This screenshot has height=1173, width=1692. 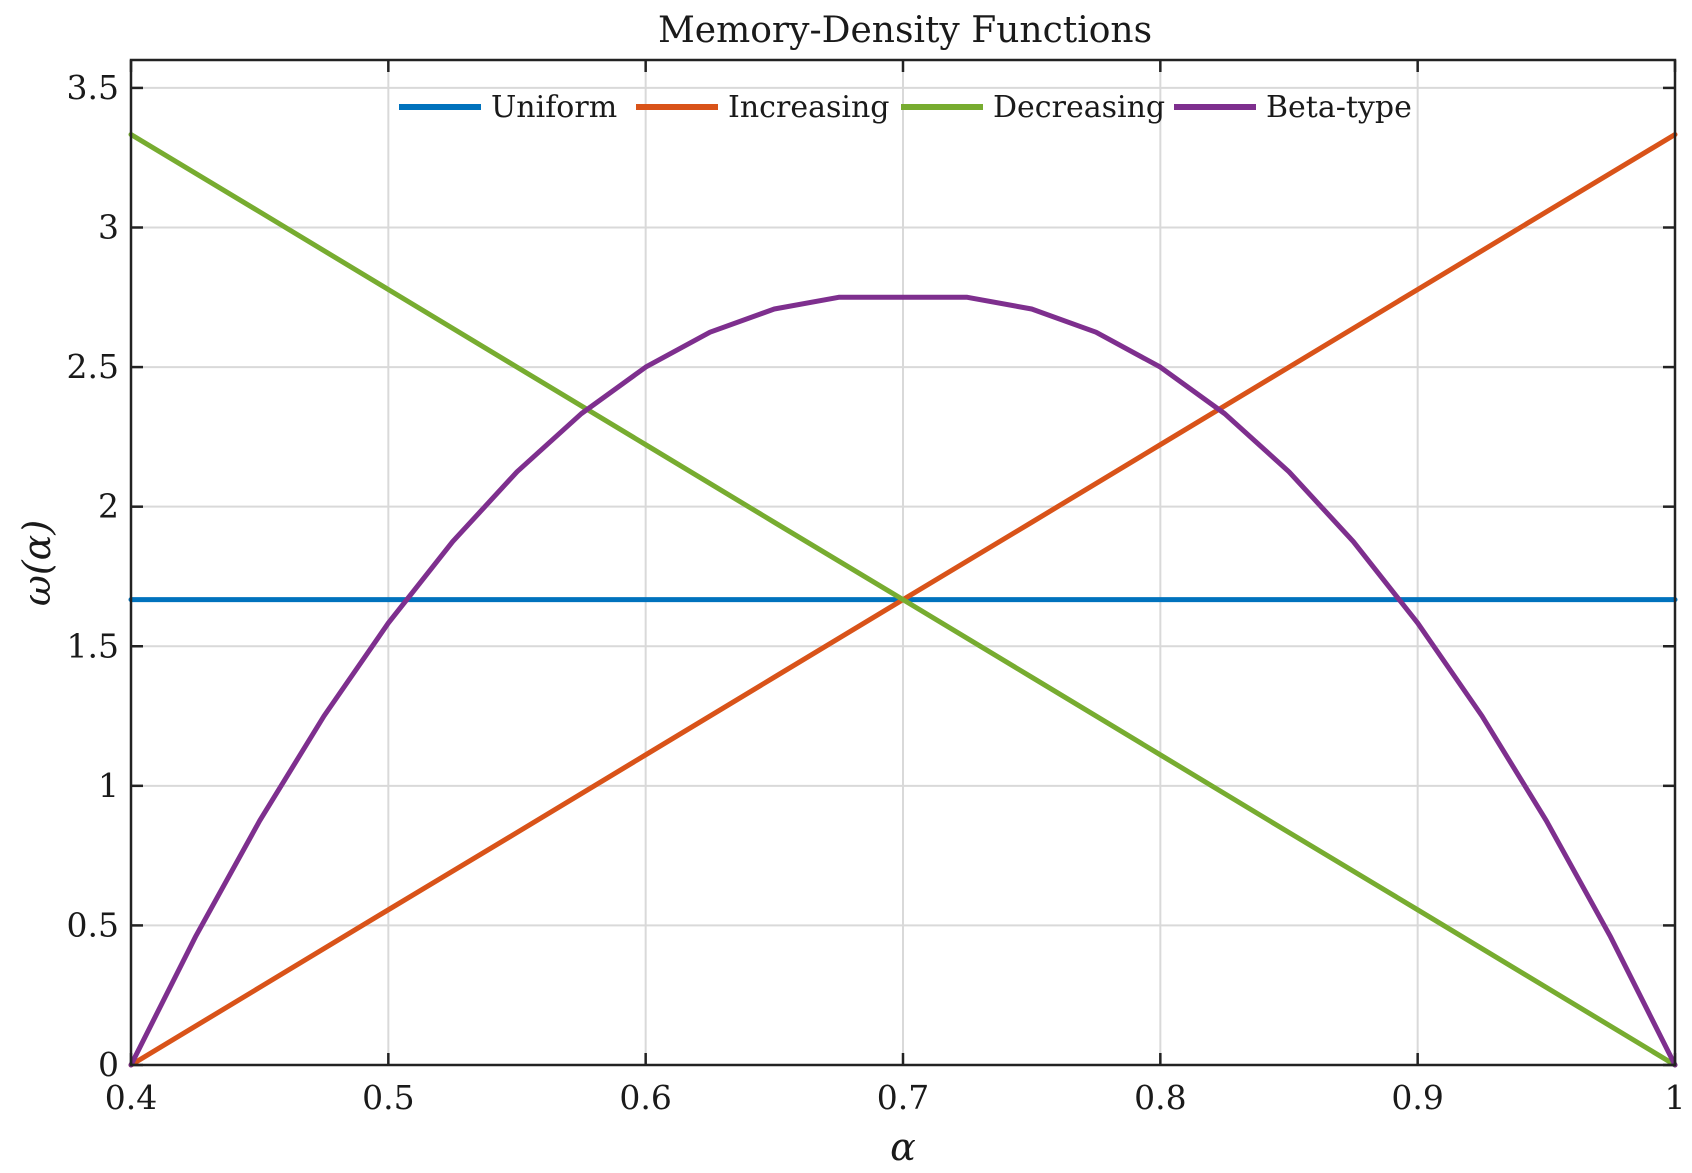 I want to click on legend-label-increasing: Increasing, so click(x=808, y=107).